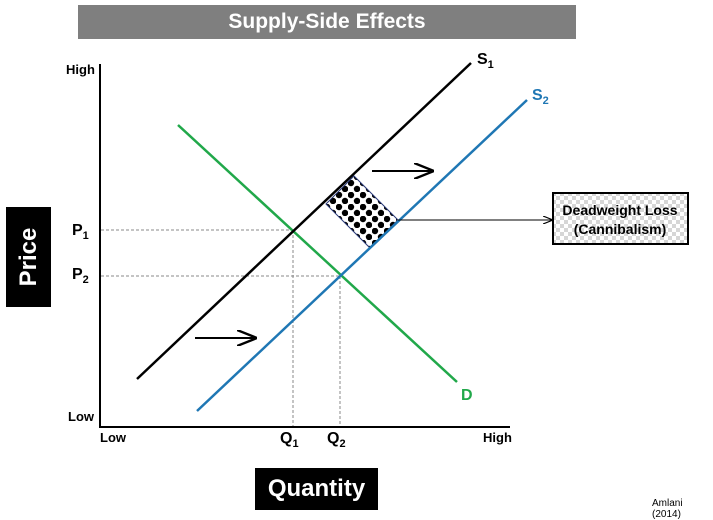  Describe the element at coordinates (467, 395) in the screenshot. I see `d-label: D` at that location.